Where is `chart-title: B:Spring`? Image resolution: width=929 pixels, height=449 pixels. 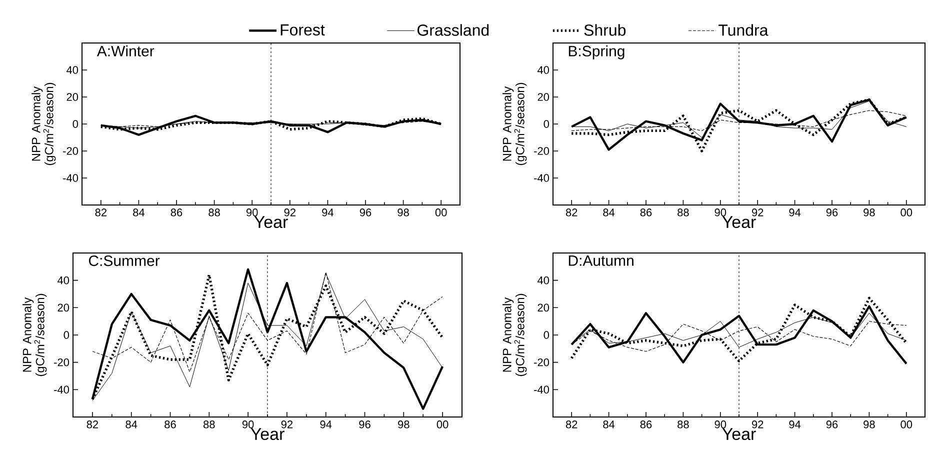 chart-title: B:Spring is located at coordinates (596, 52).